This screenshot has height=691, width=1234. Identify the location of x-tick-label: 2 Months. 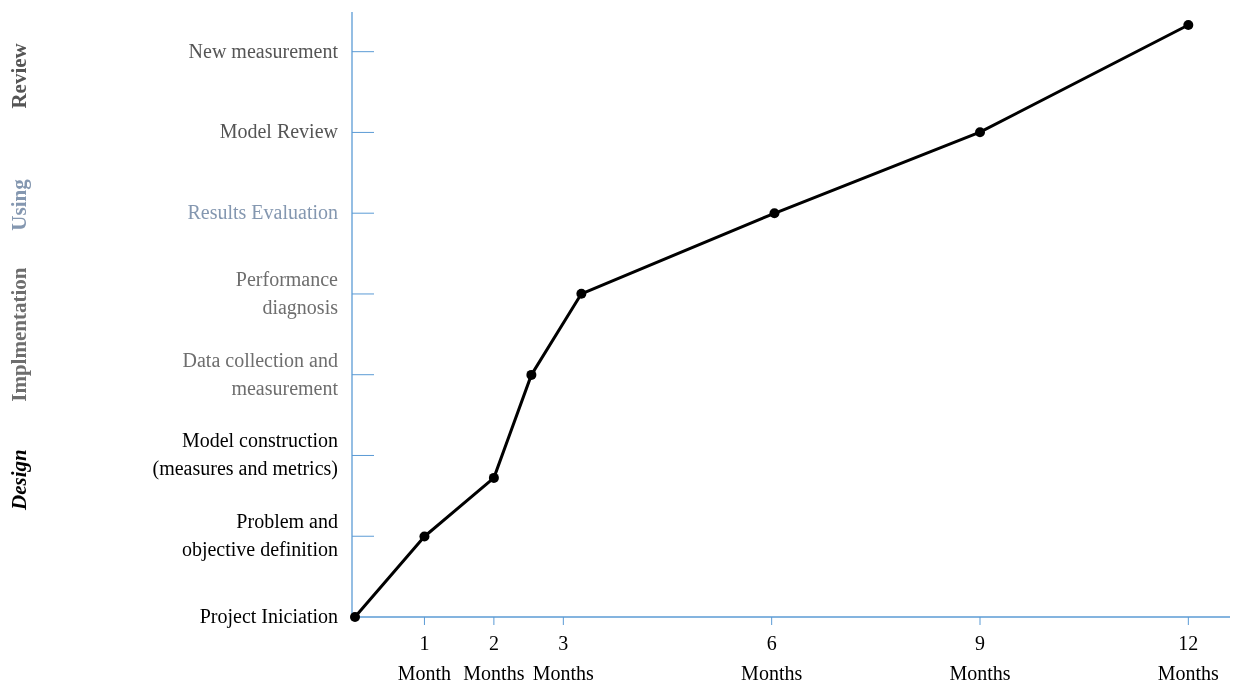
(494, 658).